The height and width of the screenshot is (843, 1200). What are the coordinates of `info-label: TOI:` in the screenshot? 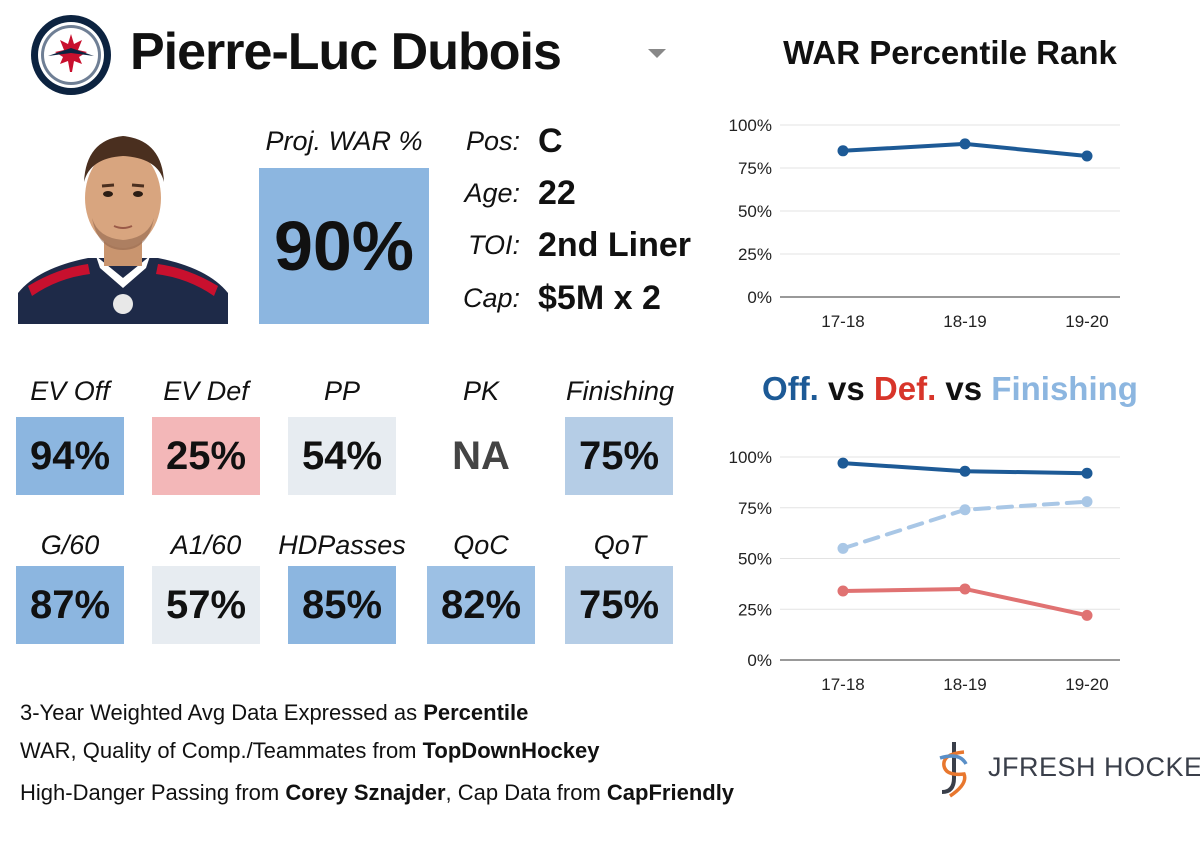 It's located at (493, 245).